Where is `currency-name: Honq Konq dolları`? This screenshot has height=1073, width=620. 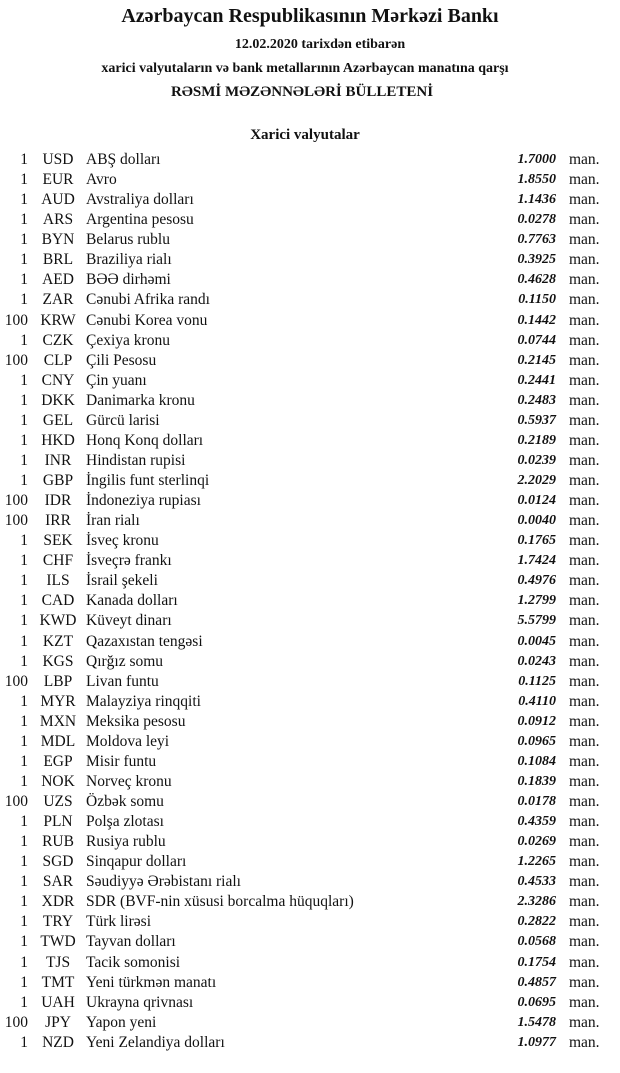
currency-name: Honq Konq dolları is located at coordinates (145, 440).